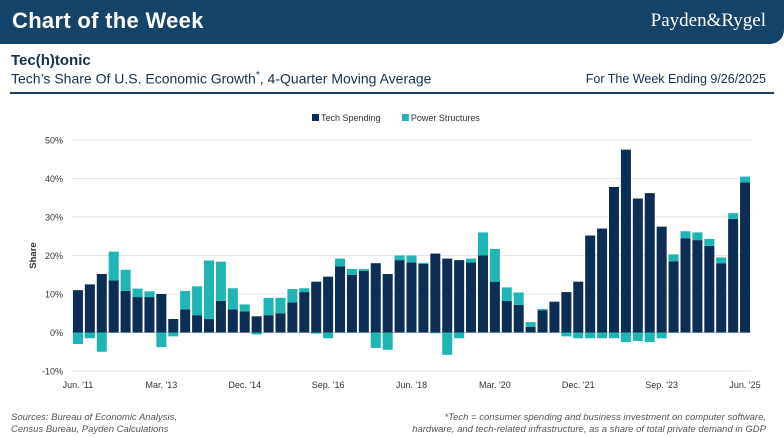 This screenshot has width=784, height=437. I want to click on y-tick-label: 40%, so click(54, 179).